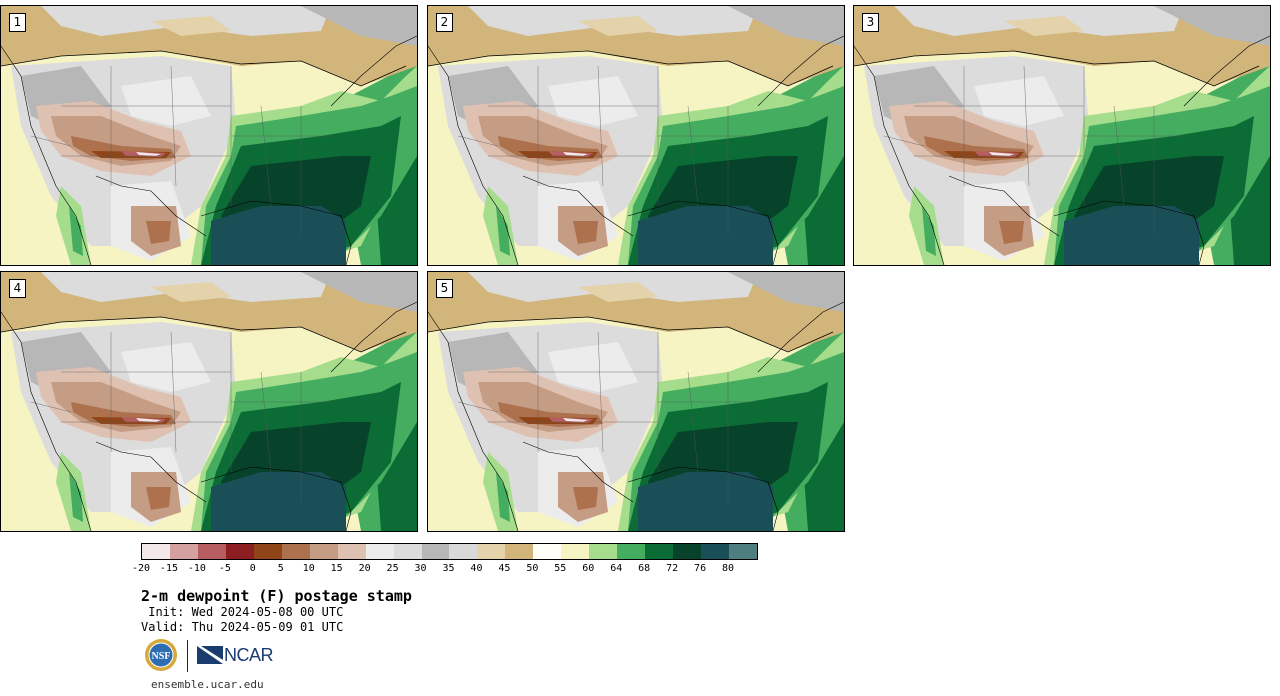 Image resolution: width=1280 pixels, height=696 pixels. I want to click on page-title: 2-m dewpoint (F) postage stamp, so click(276, 596).